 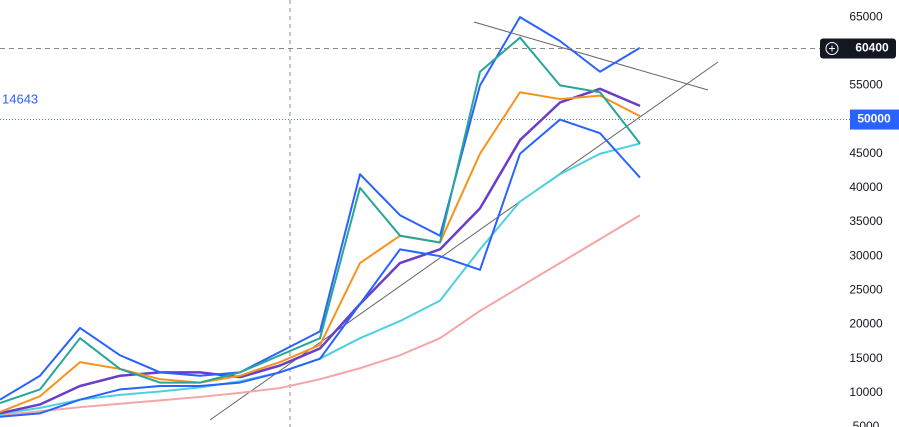 I want to click on y-tick-label: 40000, so click(x=866, y=187).